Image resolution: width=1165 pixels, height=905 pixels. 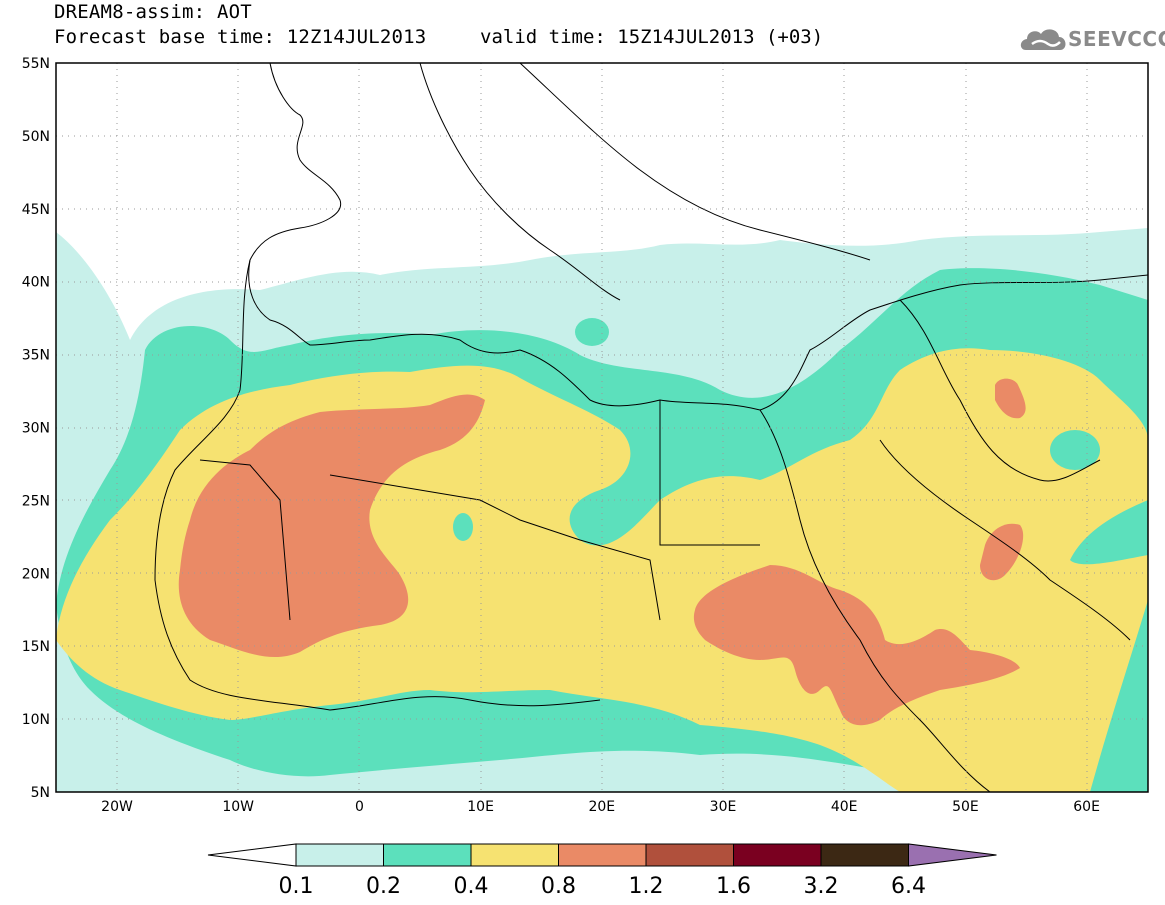 What do you see at coordinates (36, 574) in the screenshot?
I see `lat-tick-label: 20N` at bounding box center [36, 574].